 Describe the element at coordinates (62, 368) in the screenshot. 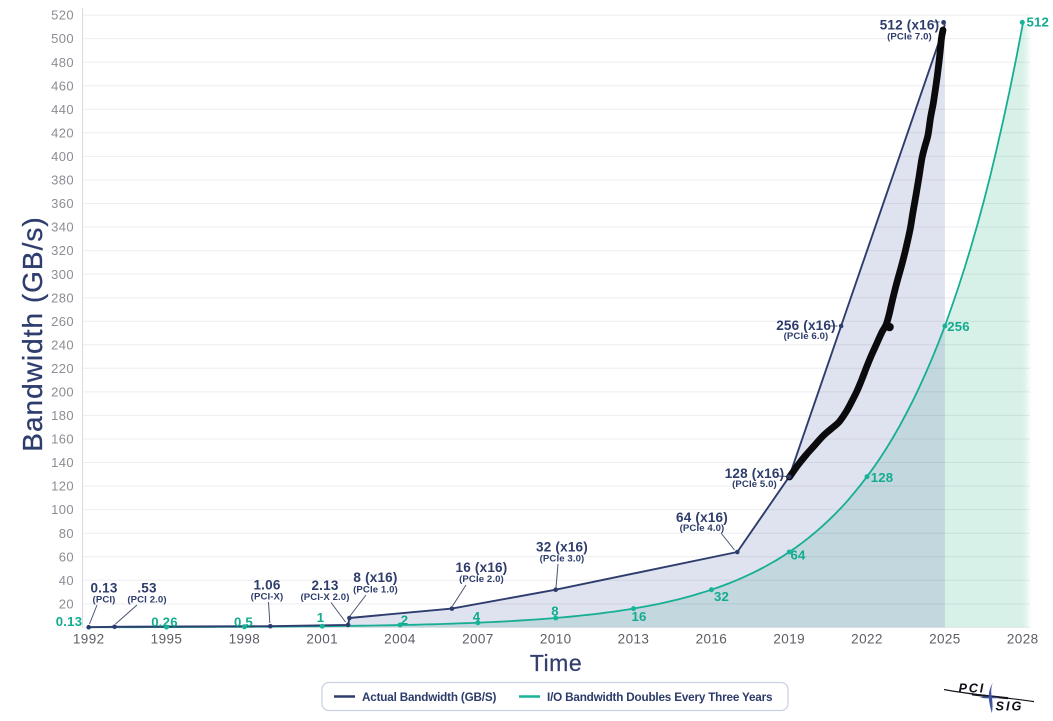

I see `svg-text: 220` at that location.